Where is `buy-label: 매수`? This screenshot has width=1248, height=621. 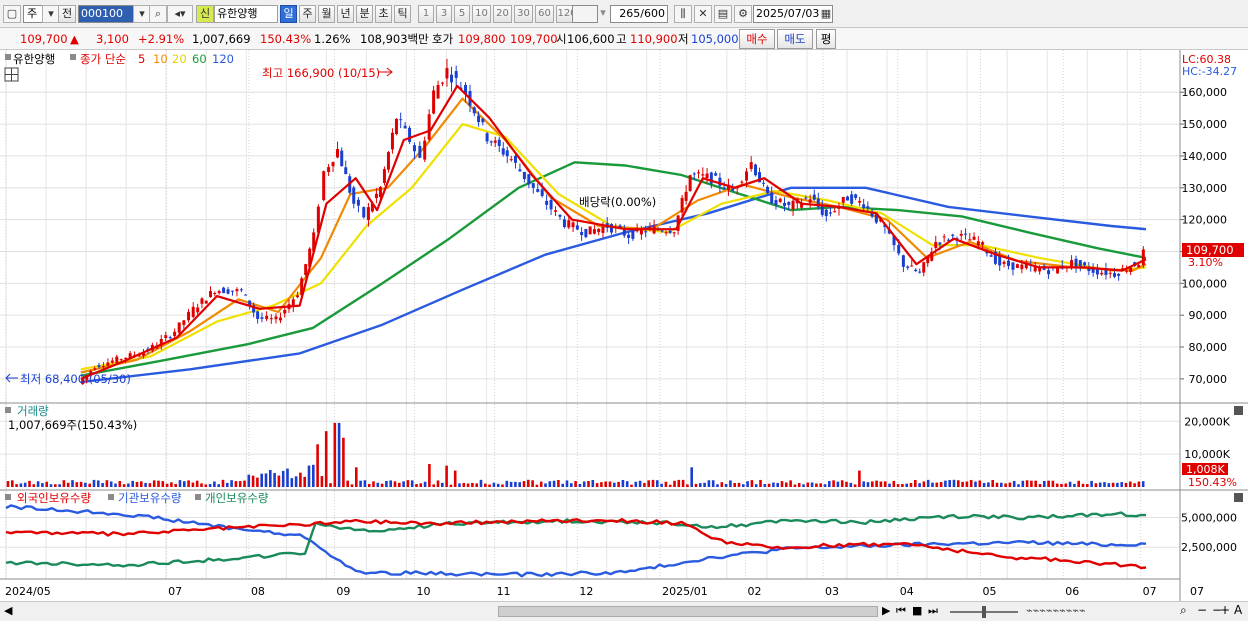 buy-label: 매수 is located at coordinates (757, 39).